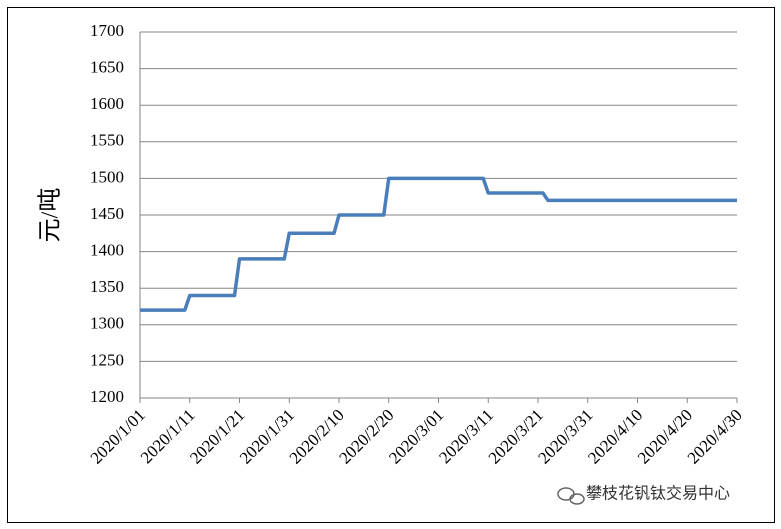 This screenshot has width=781, height=529. I want to click on y-tick-label: 1400, so click(107, 250).